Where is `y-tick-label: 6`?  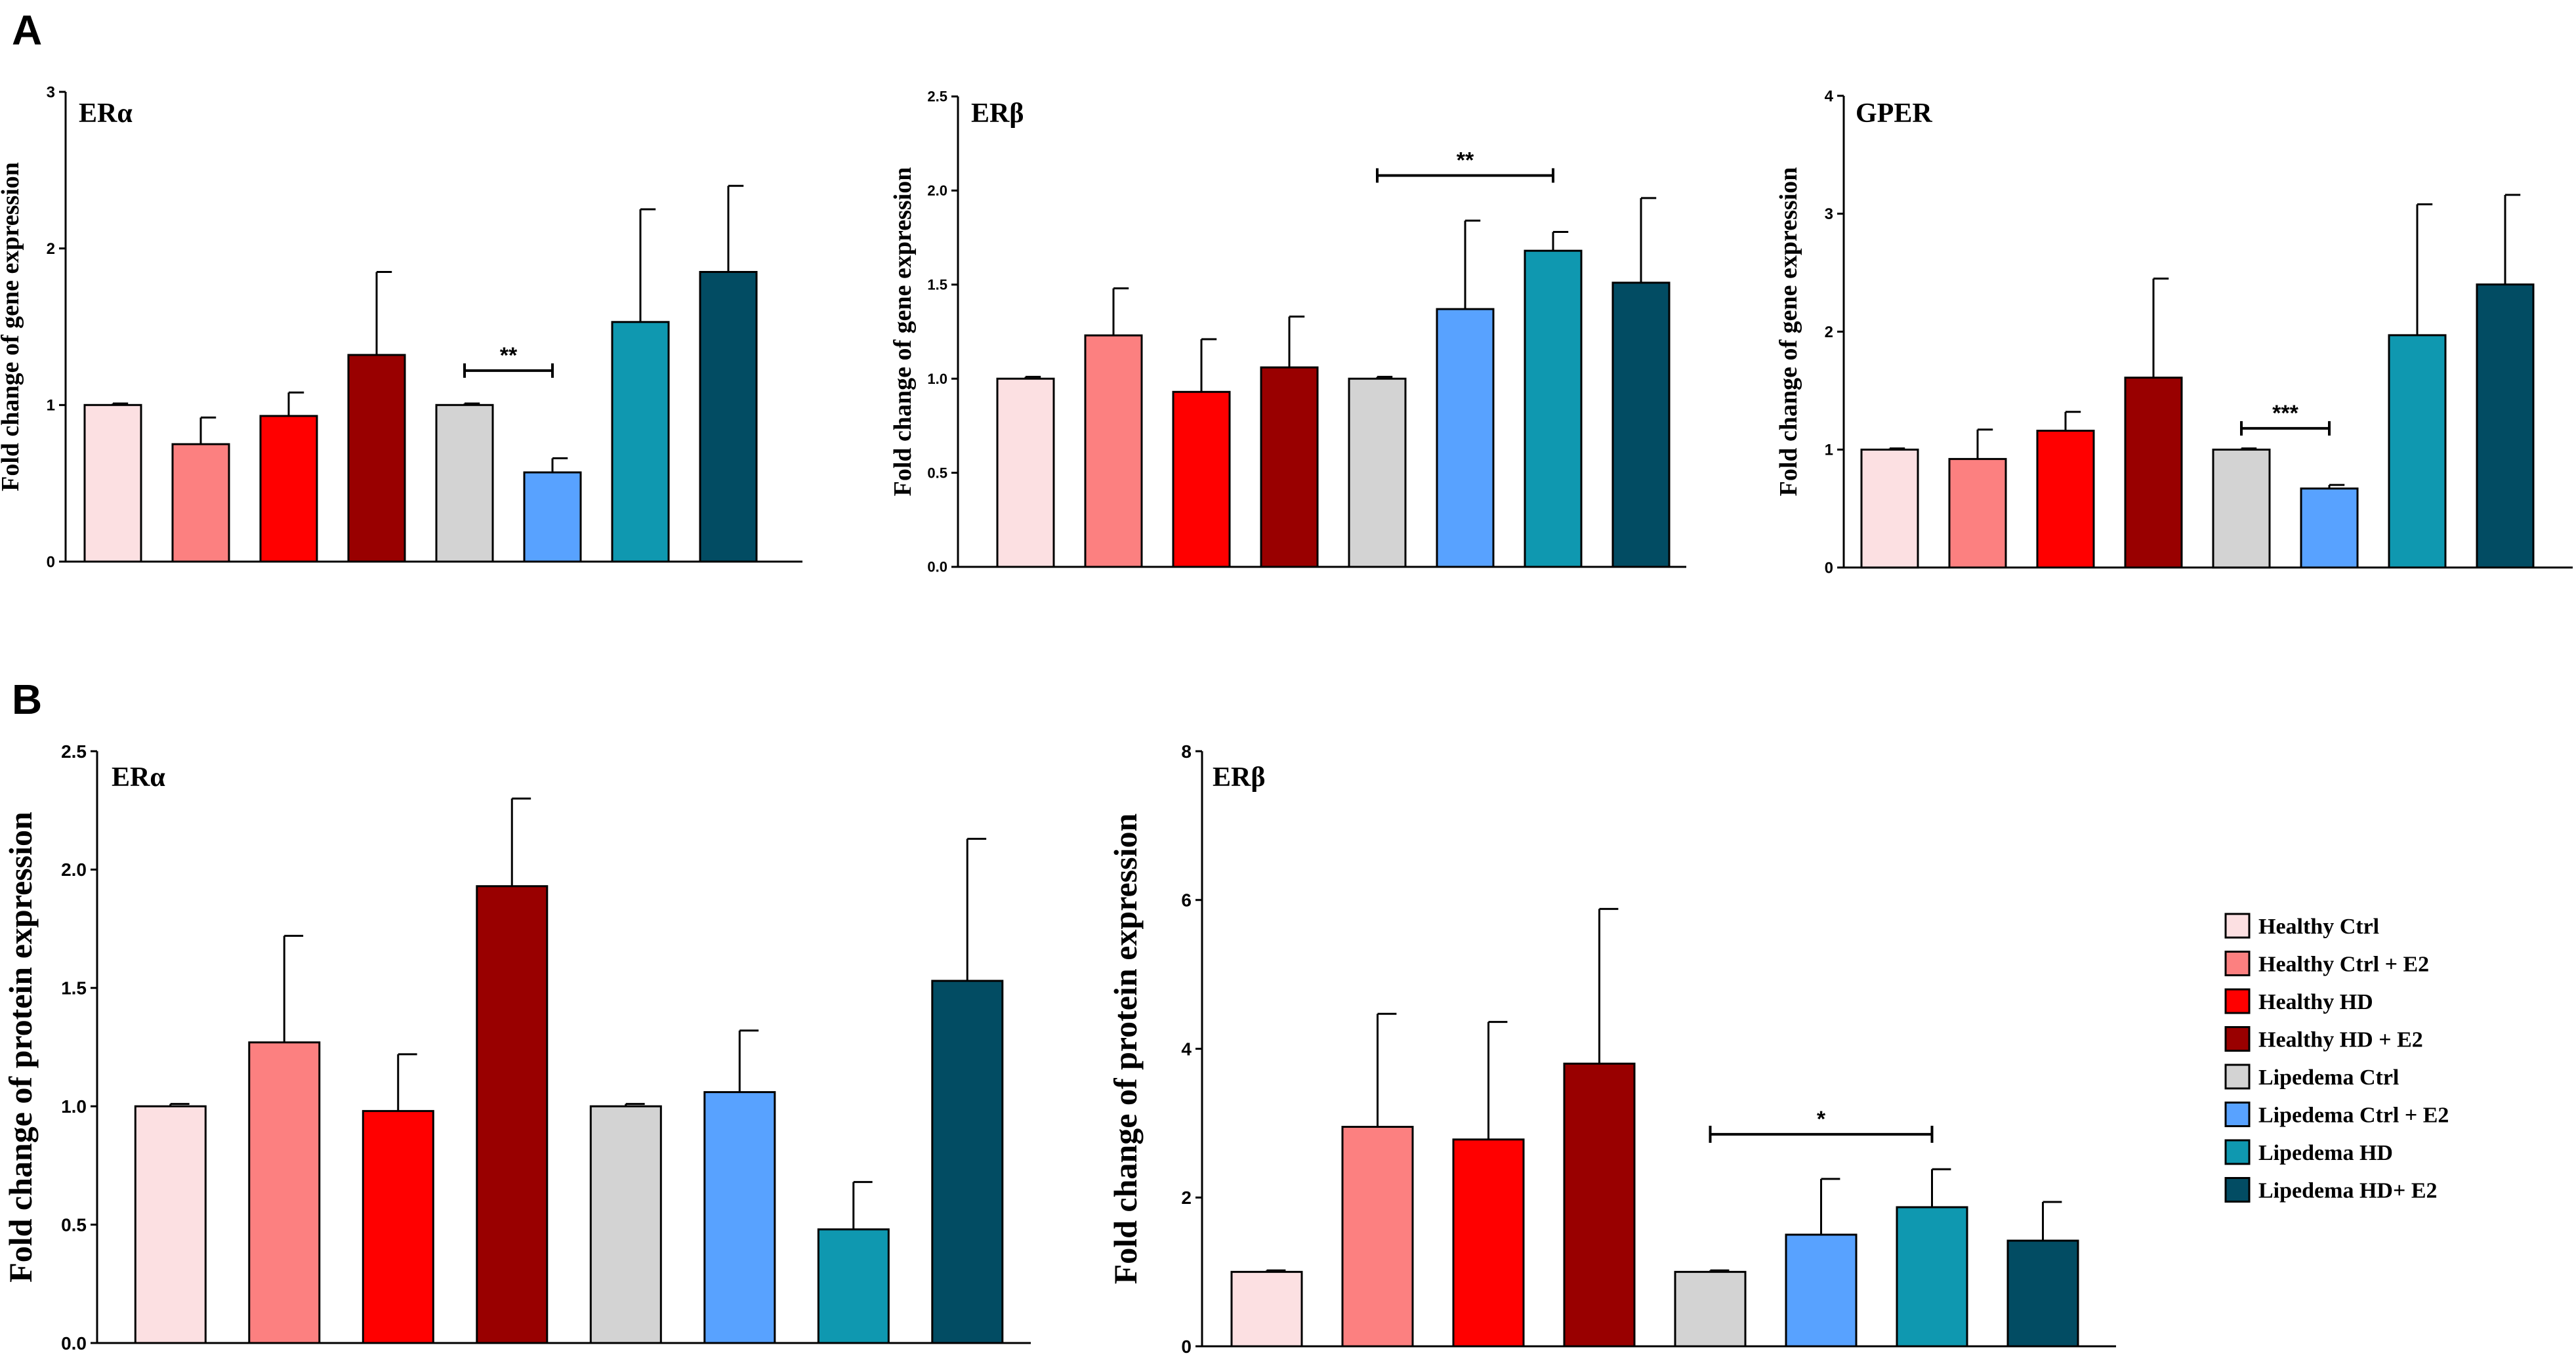
y-tick-label: 6 is located at coordinates (1187, 900).